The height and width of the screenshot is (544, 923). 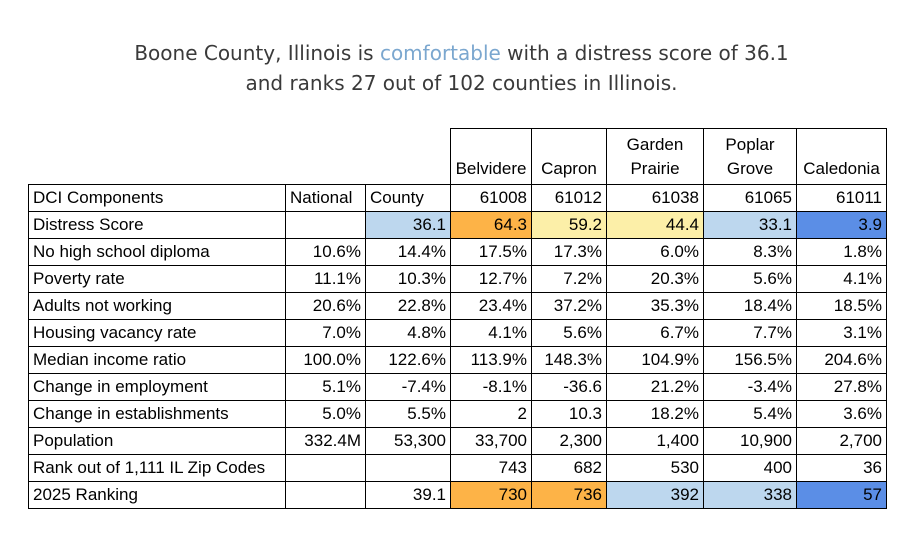 I want to click on zip-value: 2, so click(x=491, y=414).